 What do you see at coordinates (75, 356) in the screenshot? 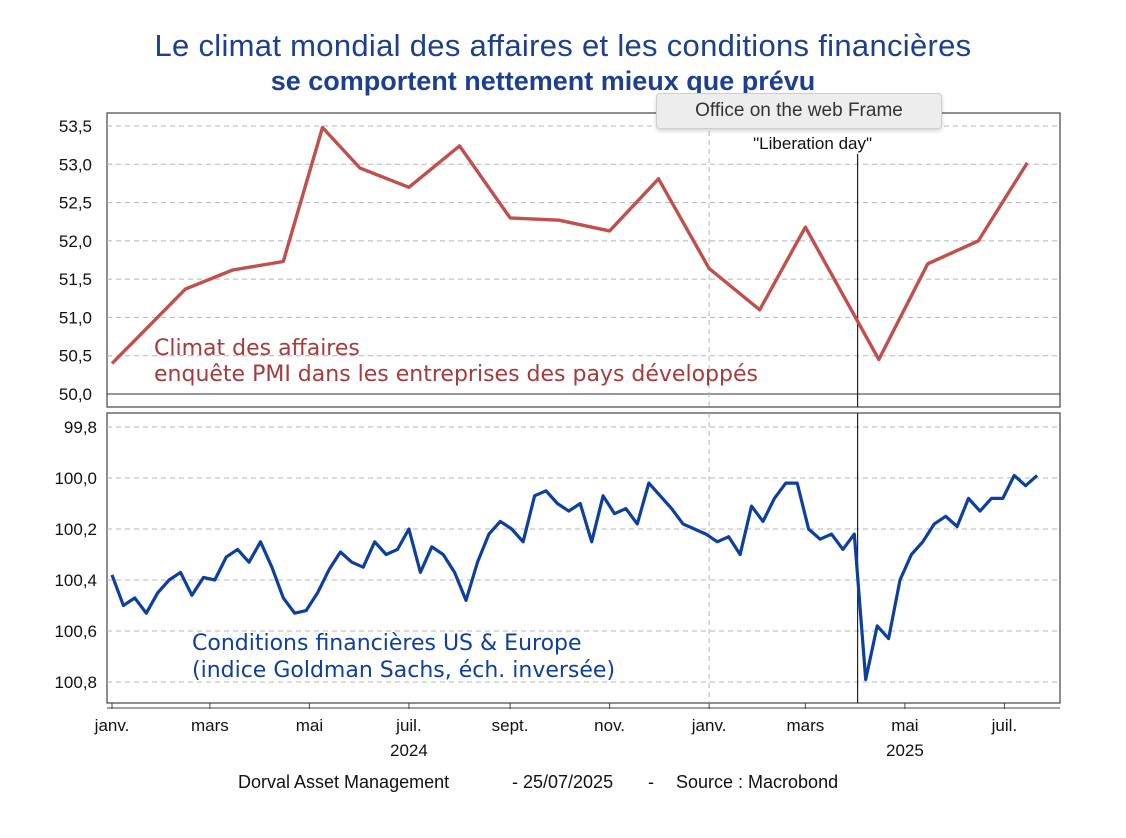
I see `pmi-y-tick-label: 50,5` at bounding box center [75, 356].